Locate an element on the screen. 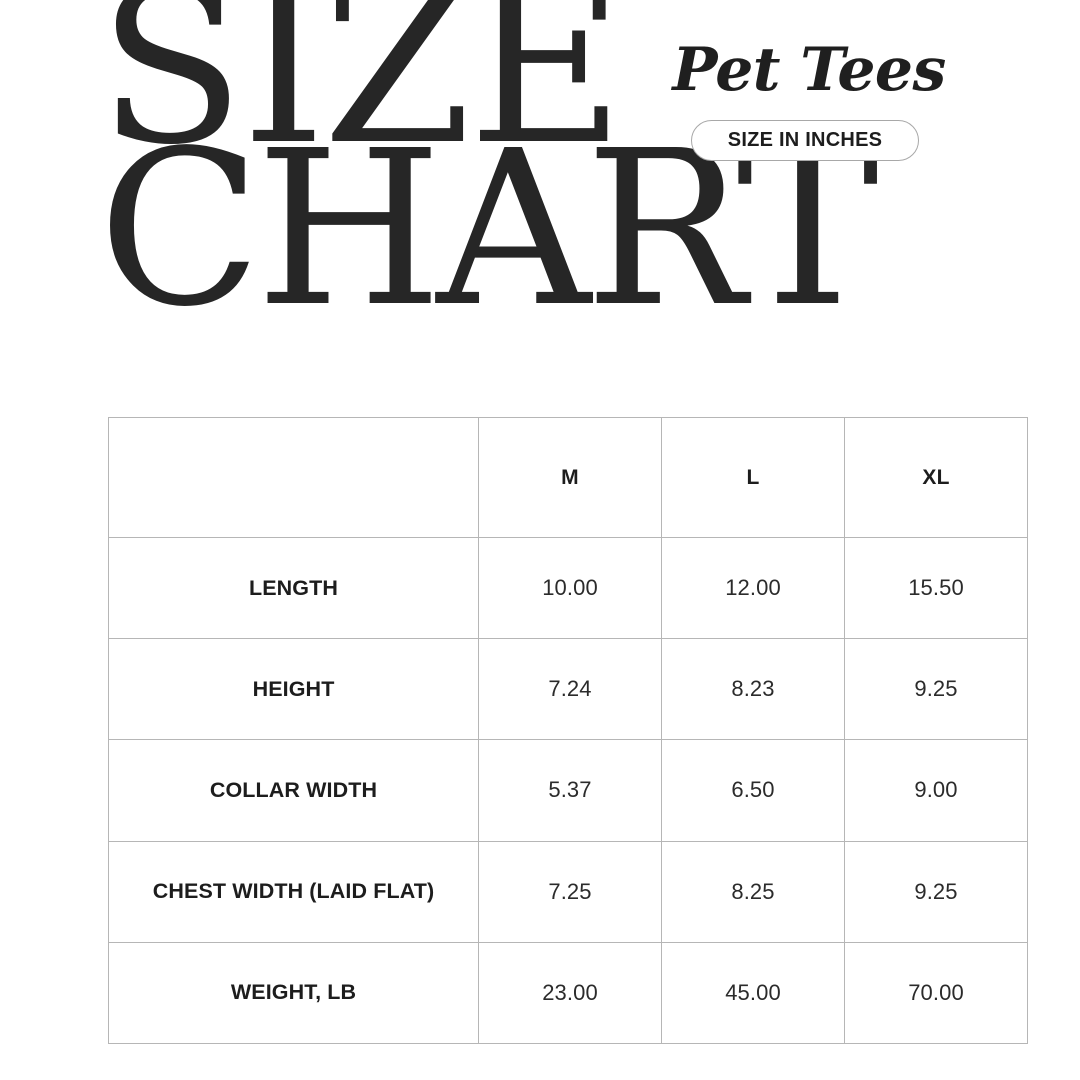 The image size is (1080, 1080). cell-collar-width-xl: 9.00 is located at coordinates (936, 790).